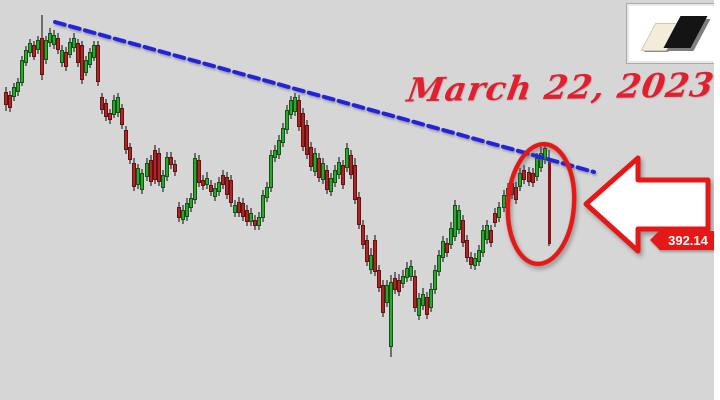  I want to click on logo-box, so click(671, 33).